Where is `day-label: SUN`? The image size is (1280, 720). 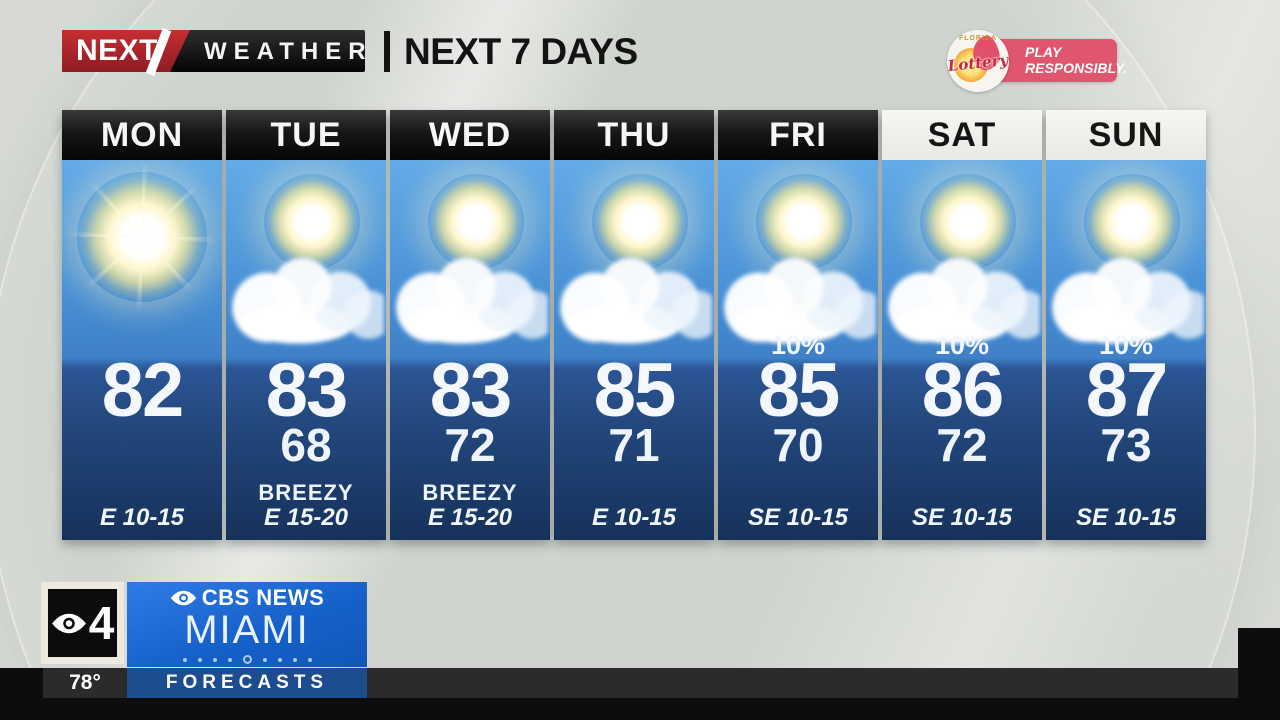
day-label: SUN is located at coordinates (1126, 134).